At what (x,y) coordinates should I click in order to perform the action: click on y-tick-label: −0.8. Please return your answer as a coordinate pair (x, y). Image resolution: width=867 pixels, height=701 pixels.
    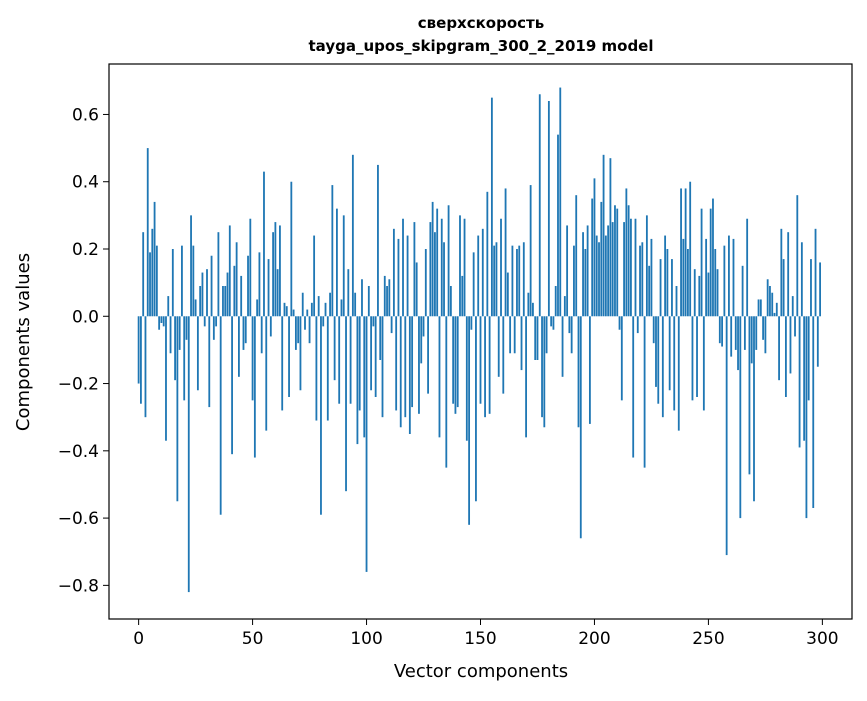
    Looking at the image, I should click on (78, 586).